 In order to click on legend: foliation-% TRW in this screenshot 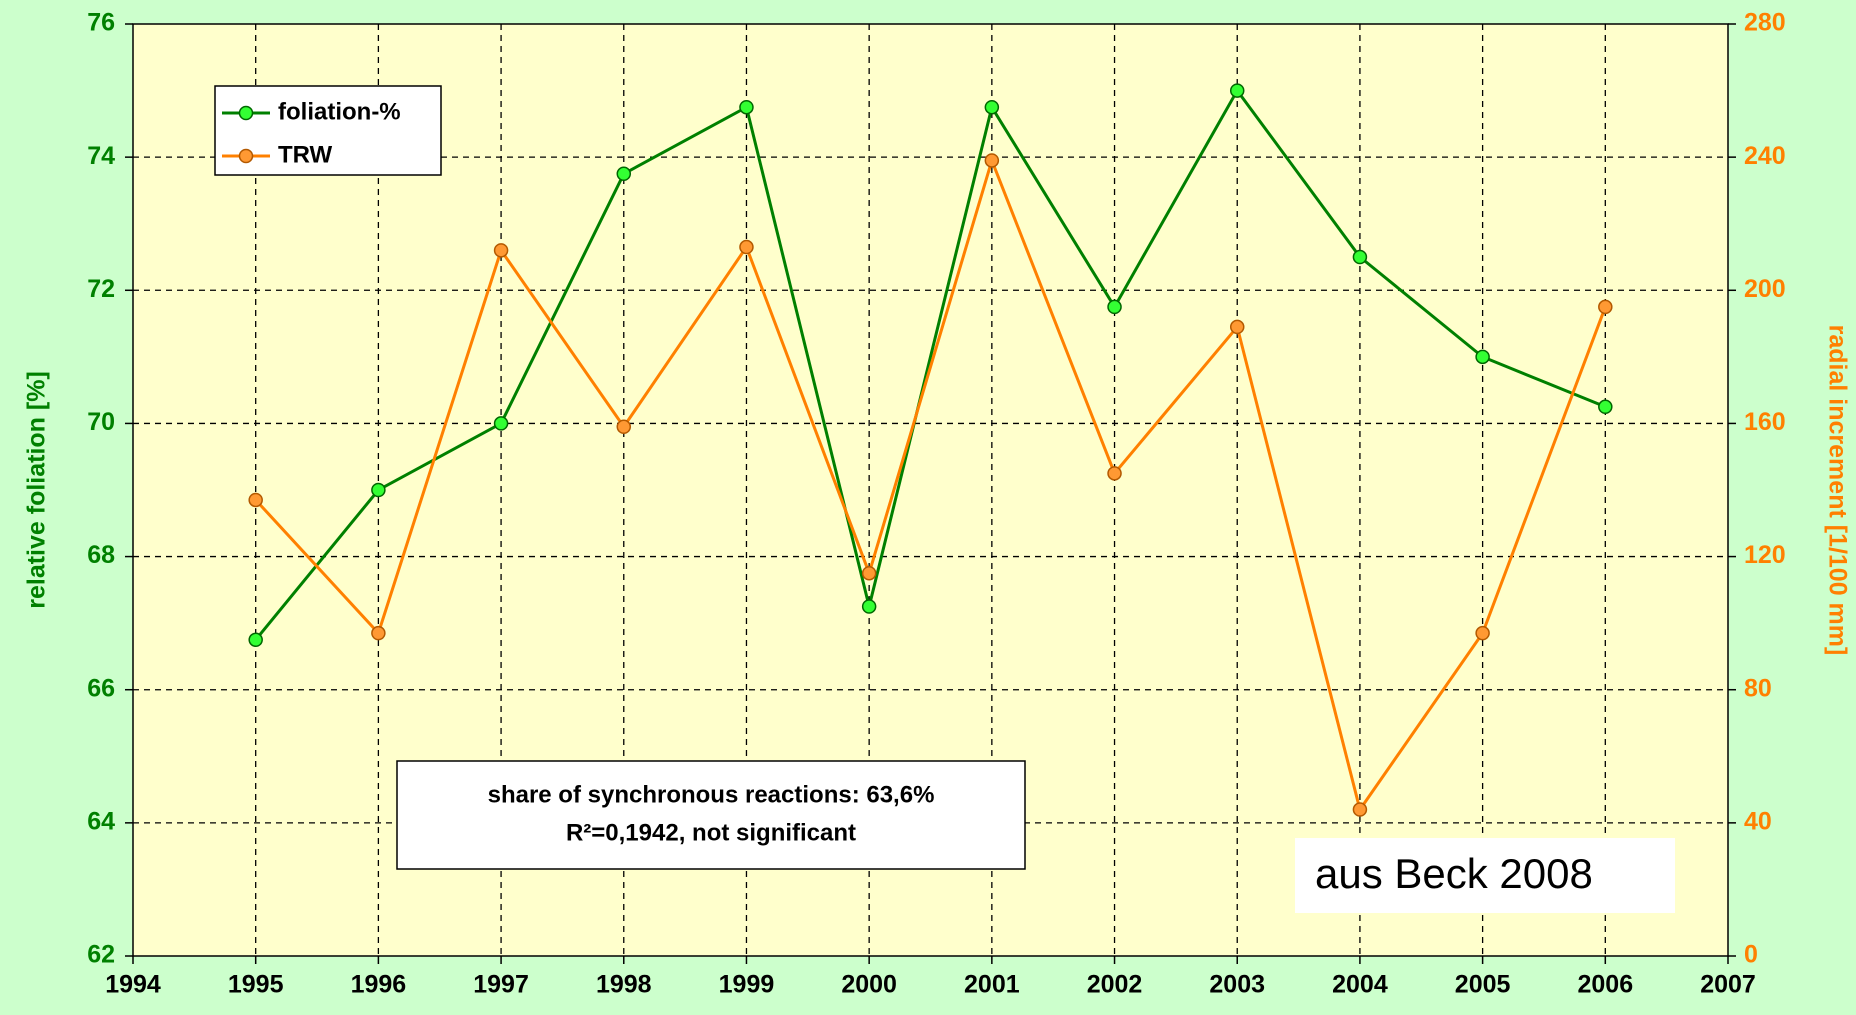, I will do `click(328, 130)`.